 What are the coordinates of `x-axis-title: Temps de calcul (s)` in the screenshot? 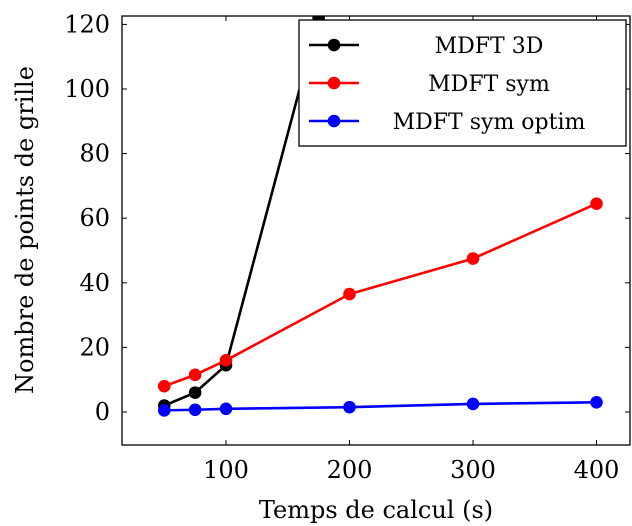 It's located at (376, 510).